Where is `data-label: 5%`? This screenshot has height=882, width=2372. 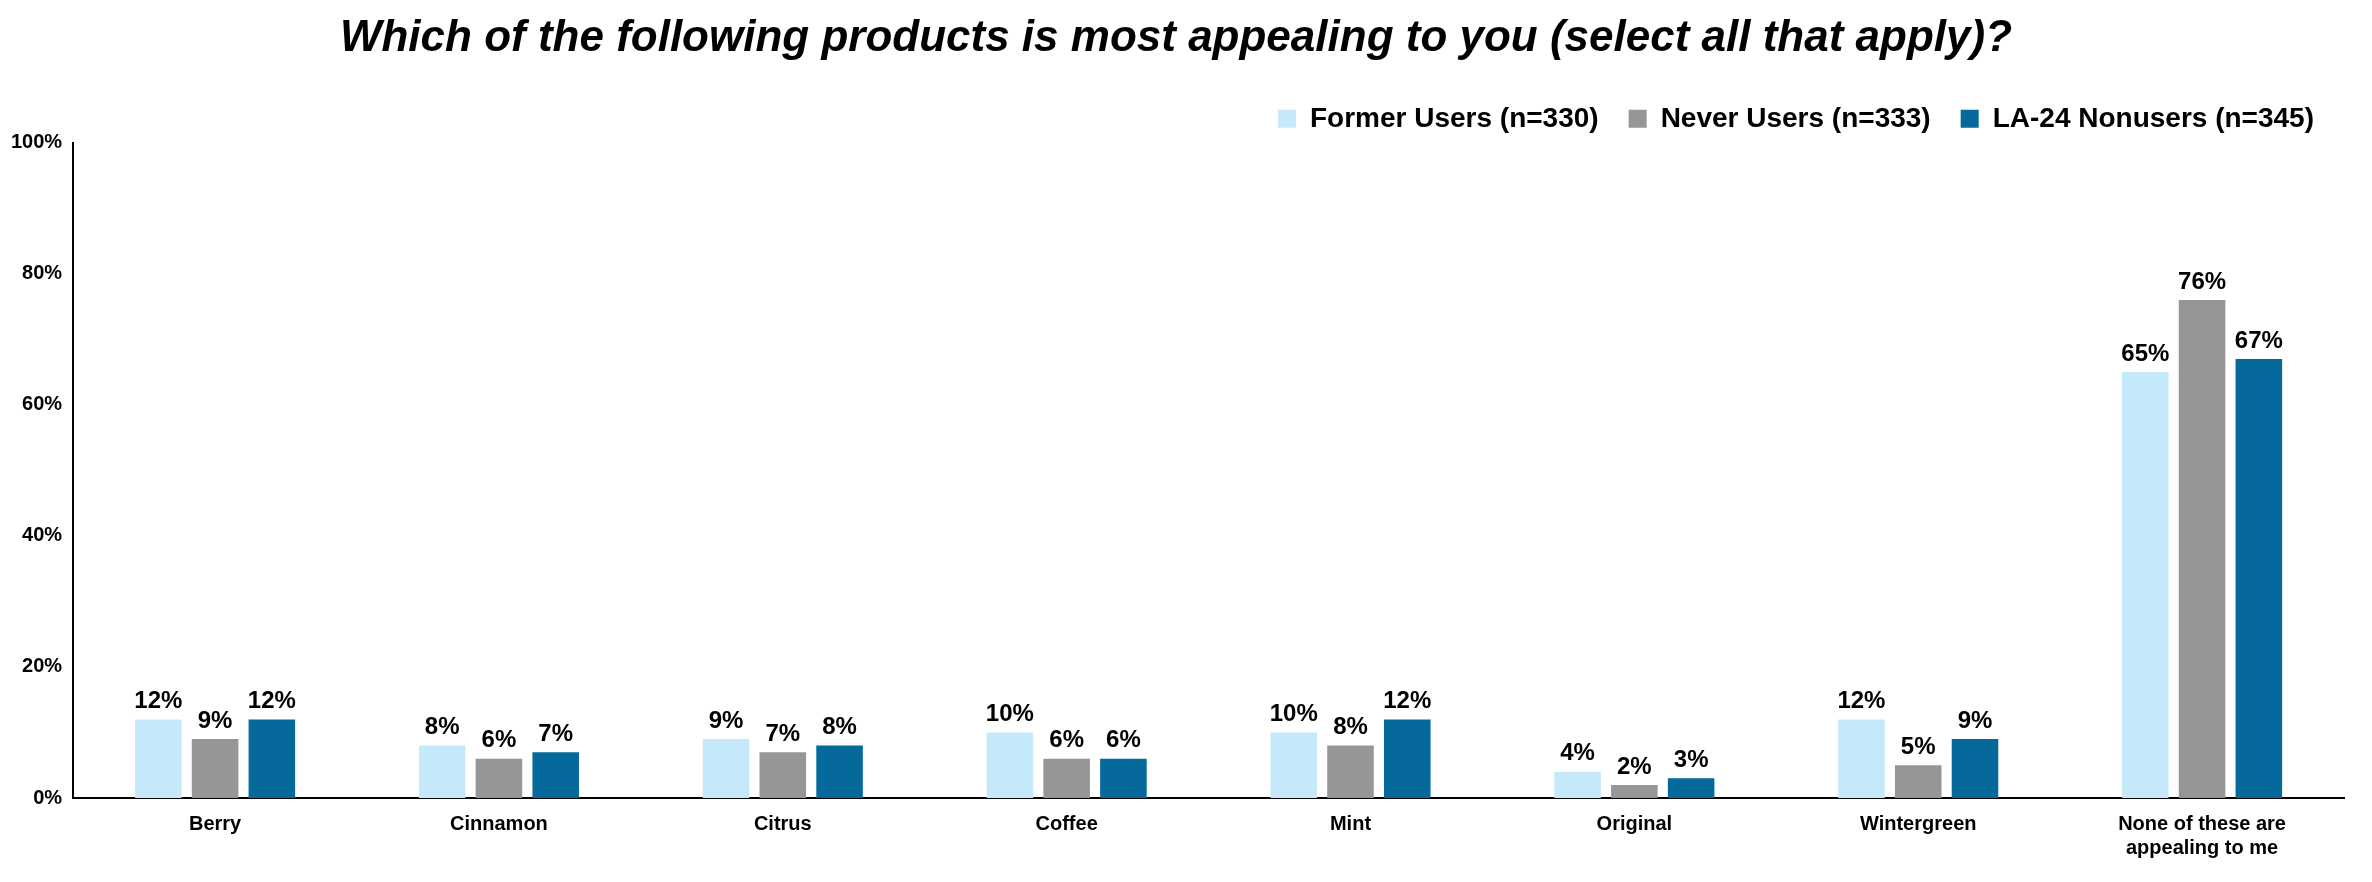 data-label: 5% is located at coordinates (1918, 745).